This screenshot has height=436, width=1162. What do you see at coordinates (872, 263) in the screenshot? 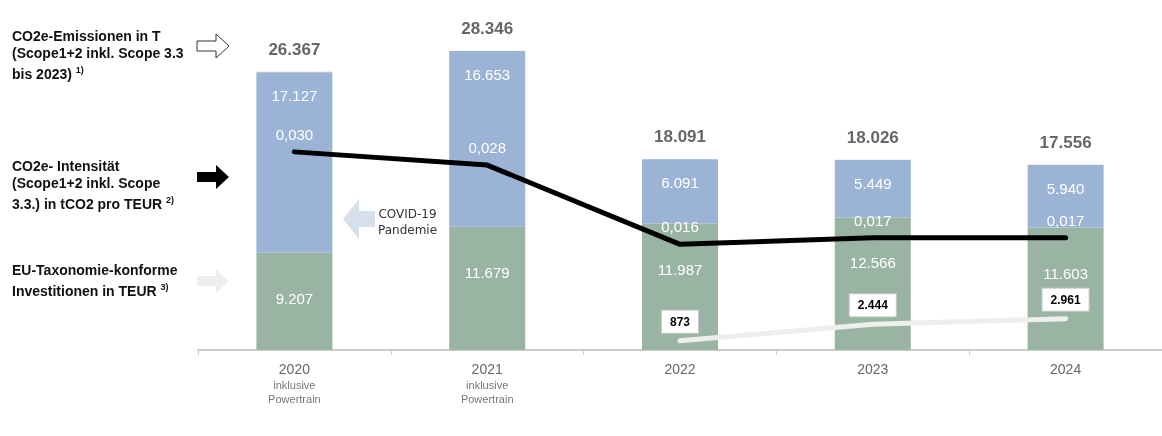
I see `data-label: 12.566` at bounding box center [872, 263].